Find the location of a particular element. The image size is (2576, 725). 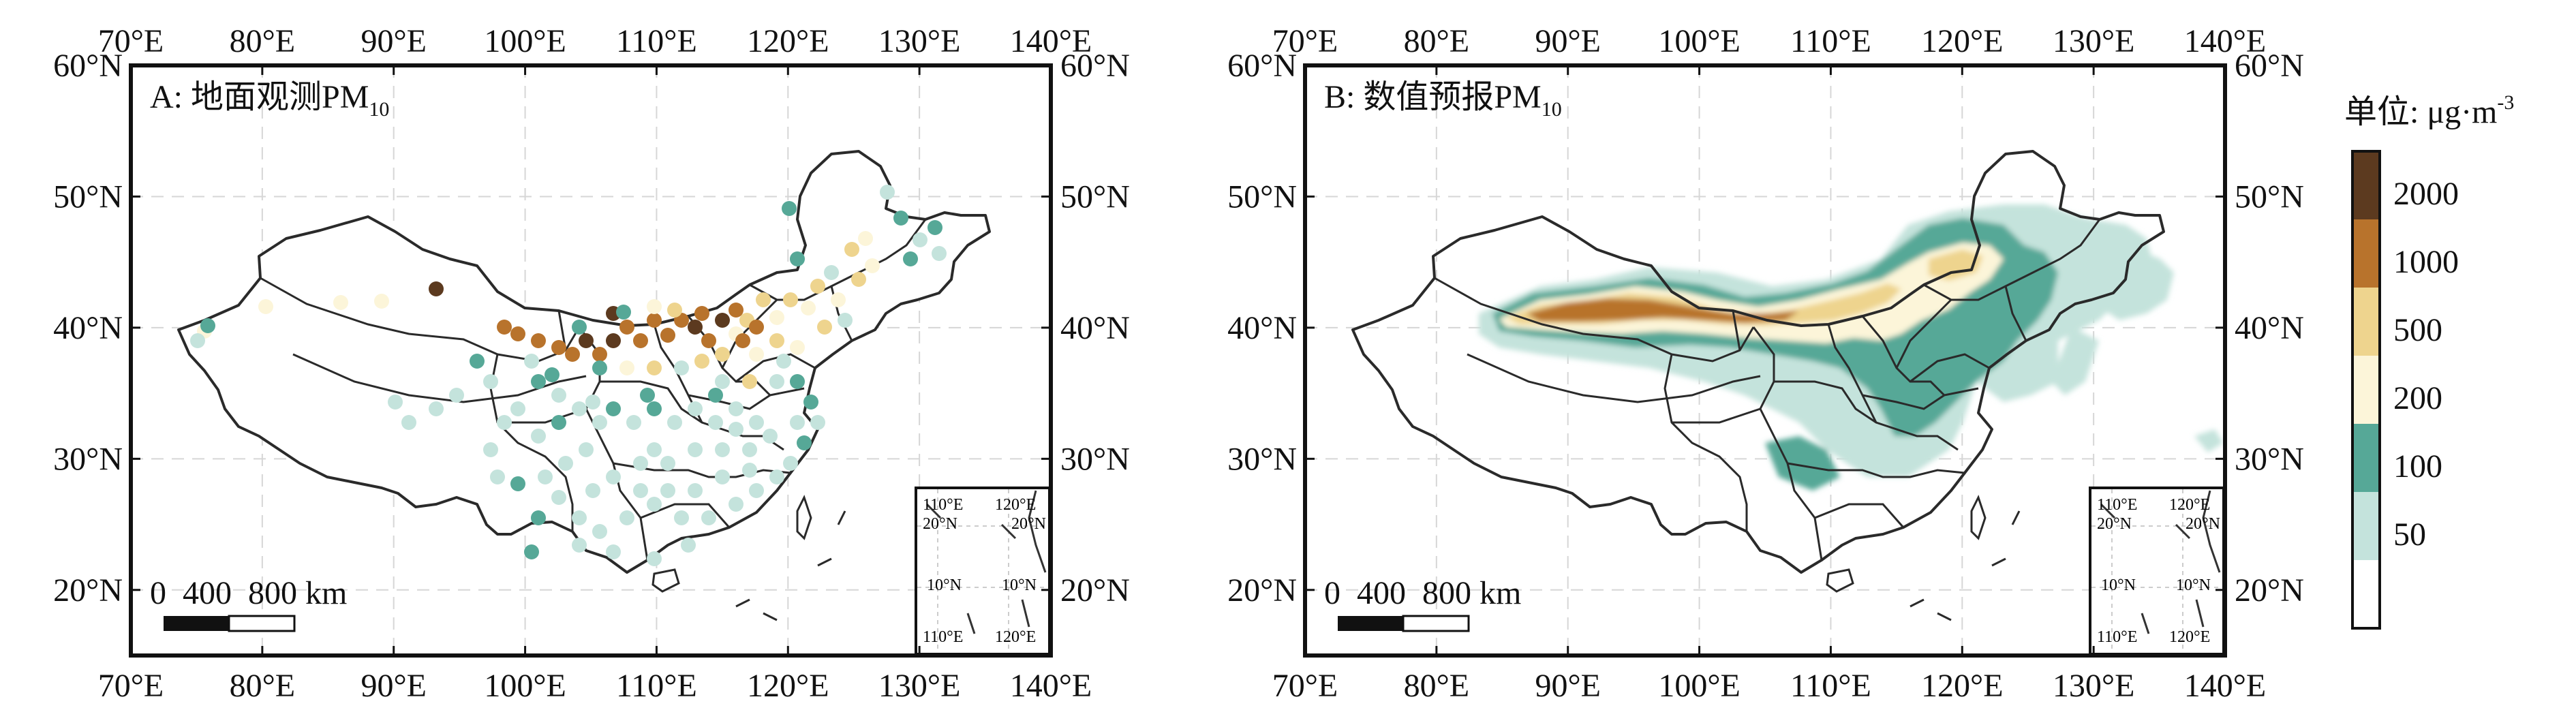

lat-tick-label-left: 30°N is located at coordinates (1262, 459).